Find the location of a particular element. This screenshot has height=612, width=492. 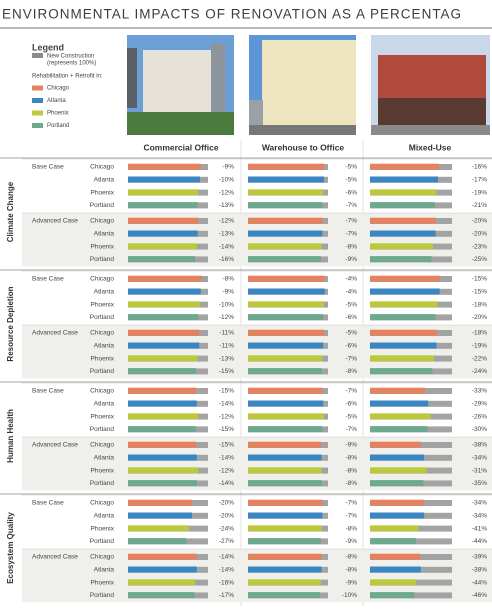

value-label: -16% is located at coordinates (226, 259).